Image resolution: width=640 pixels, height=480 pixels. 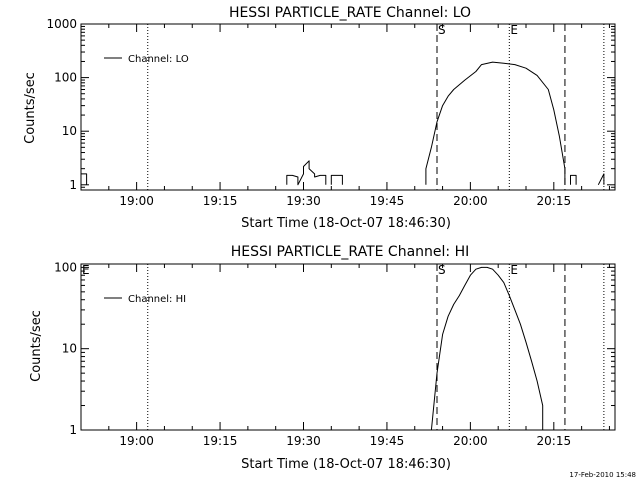 I want to click on legend: Channel: HI, so click(x=145, y=299).